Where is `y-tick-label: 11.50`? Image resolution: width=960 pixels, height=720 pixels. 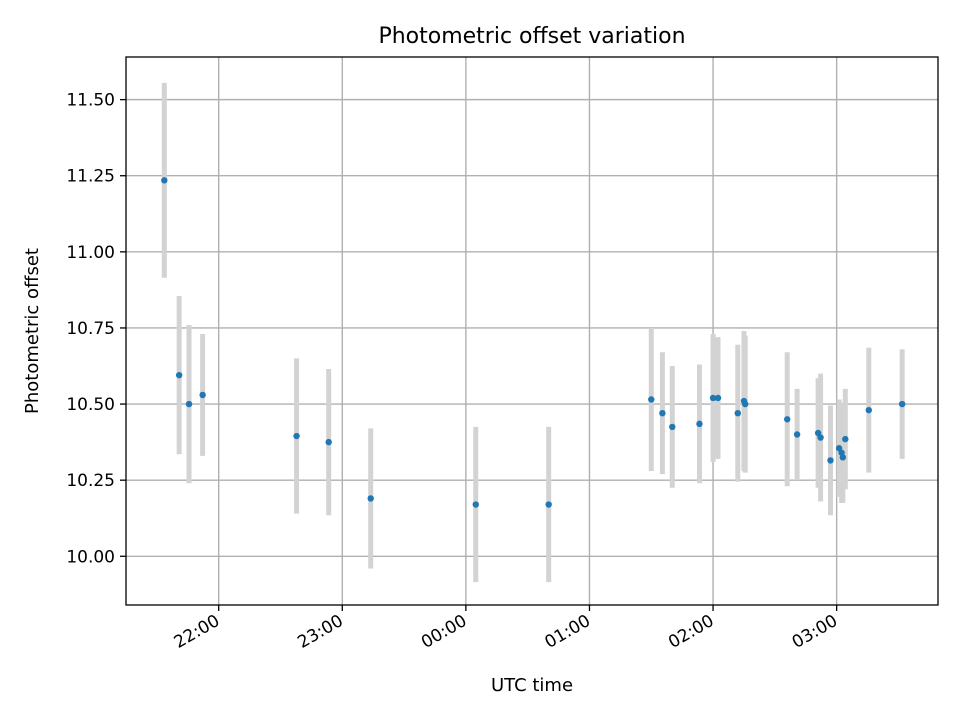
y-tick-label: 11.50 is located at coordinates (90, 101).